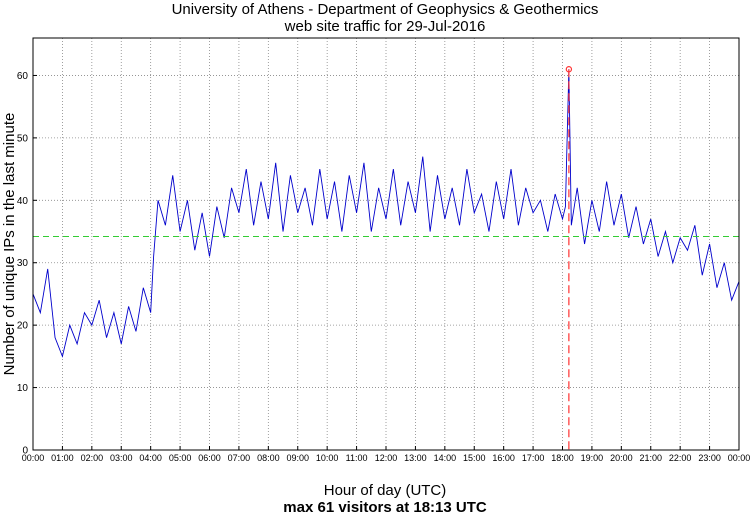 This screenshot has width=750, height=515. Describe the element at coordinates (385, 26) in the screenshot. I see `chart-subtitle: web site traffic for 29-Jul-2016` at that location.